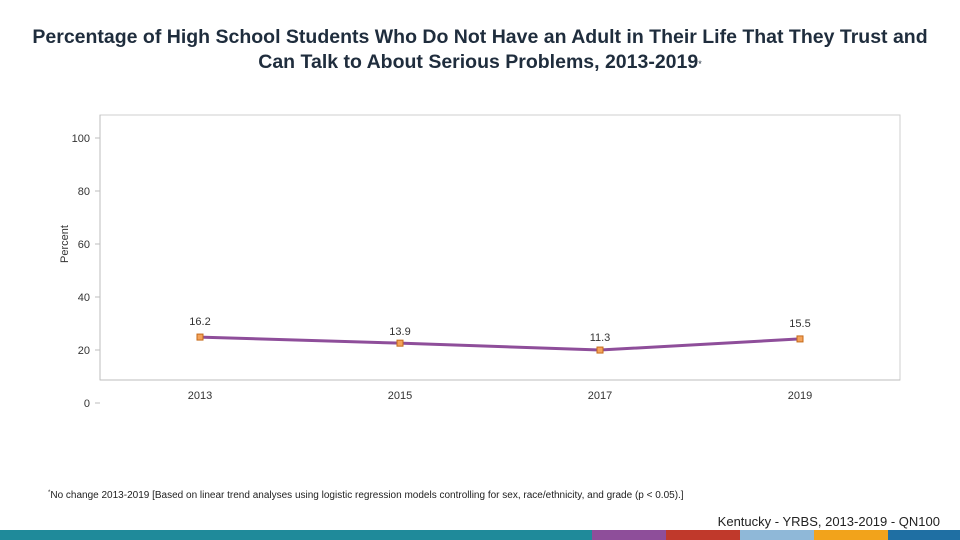  I want to click on x-tick-label: 2019, so click(800, 396).